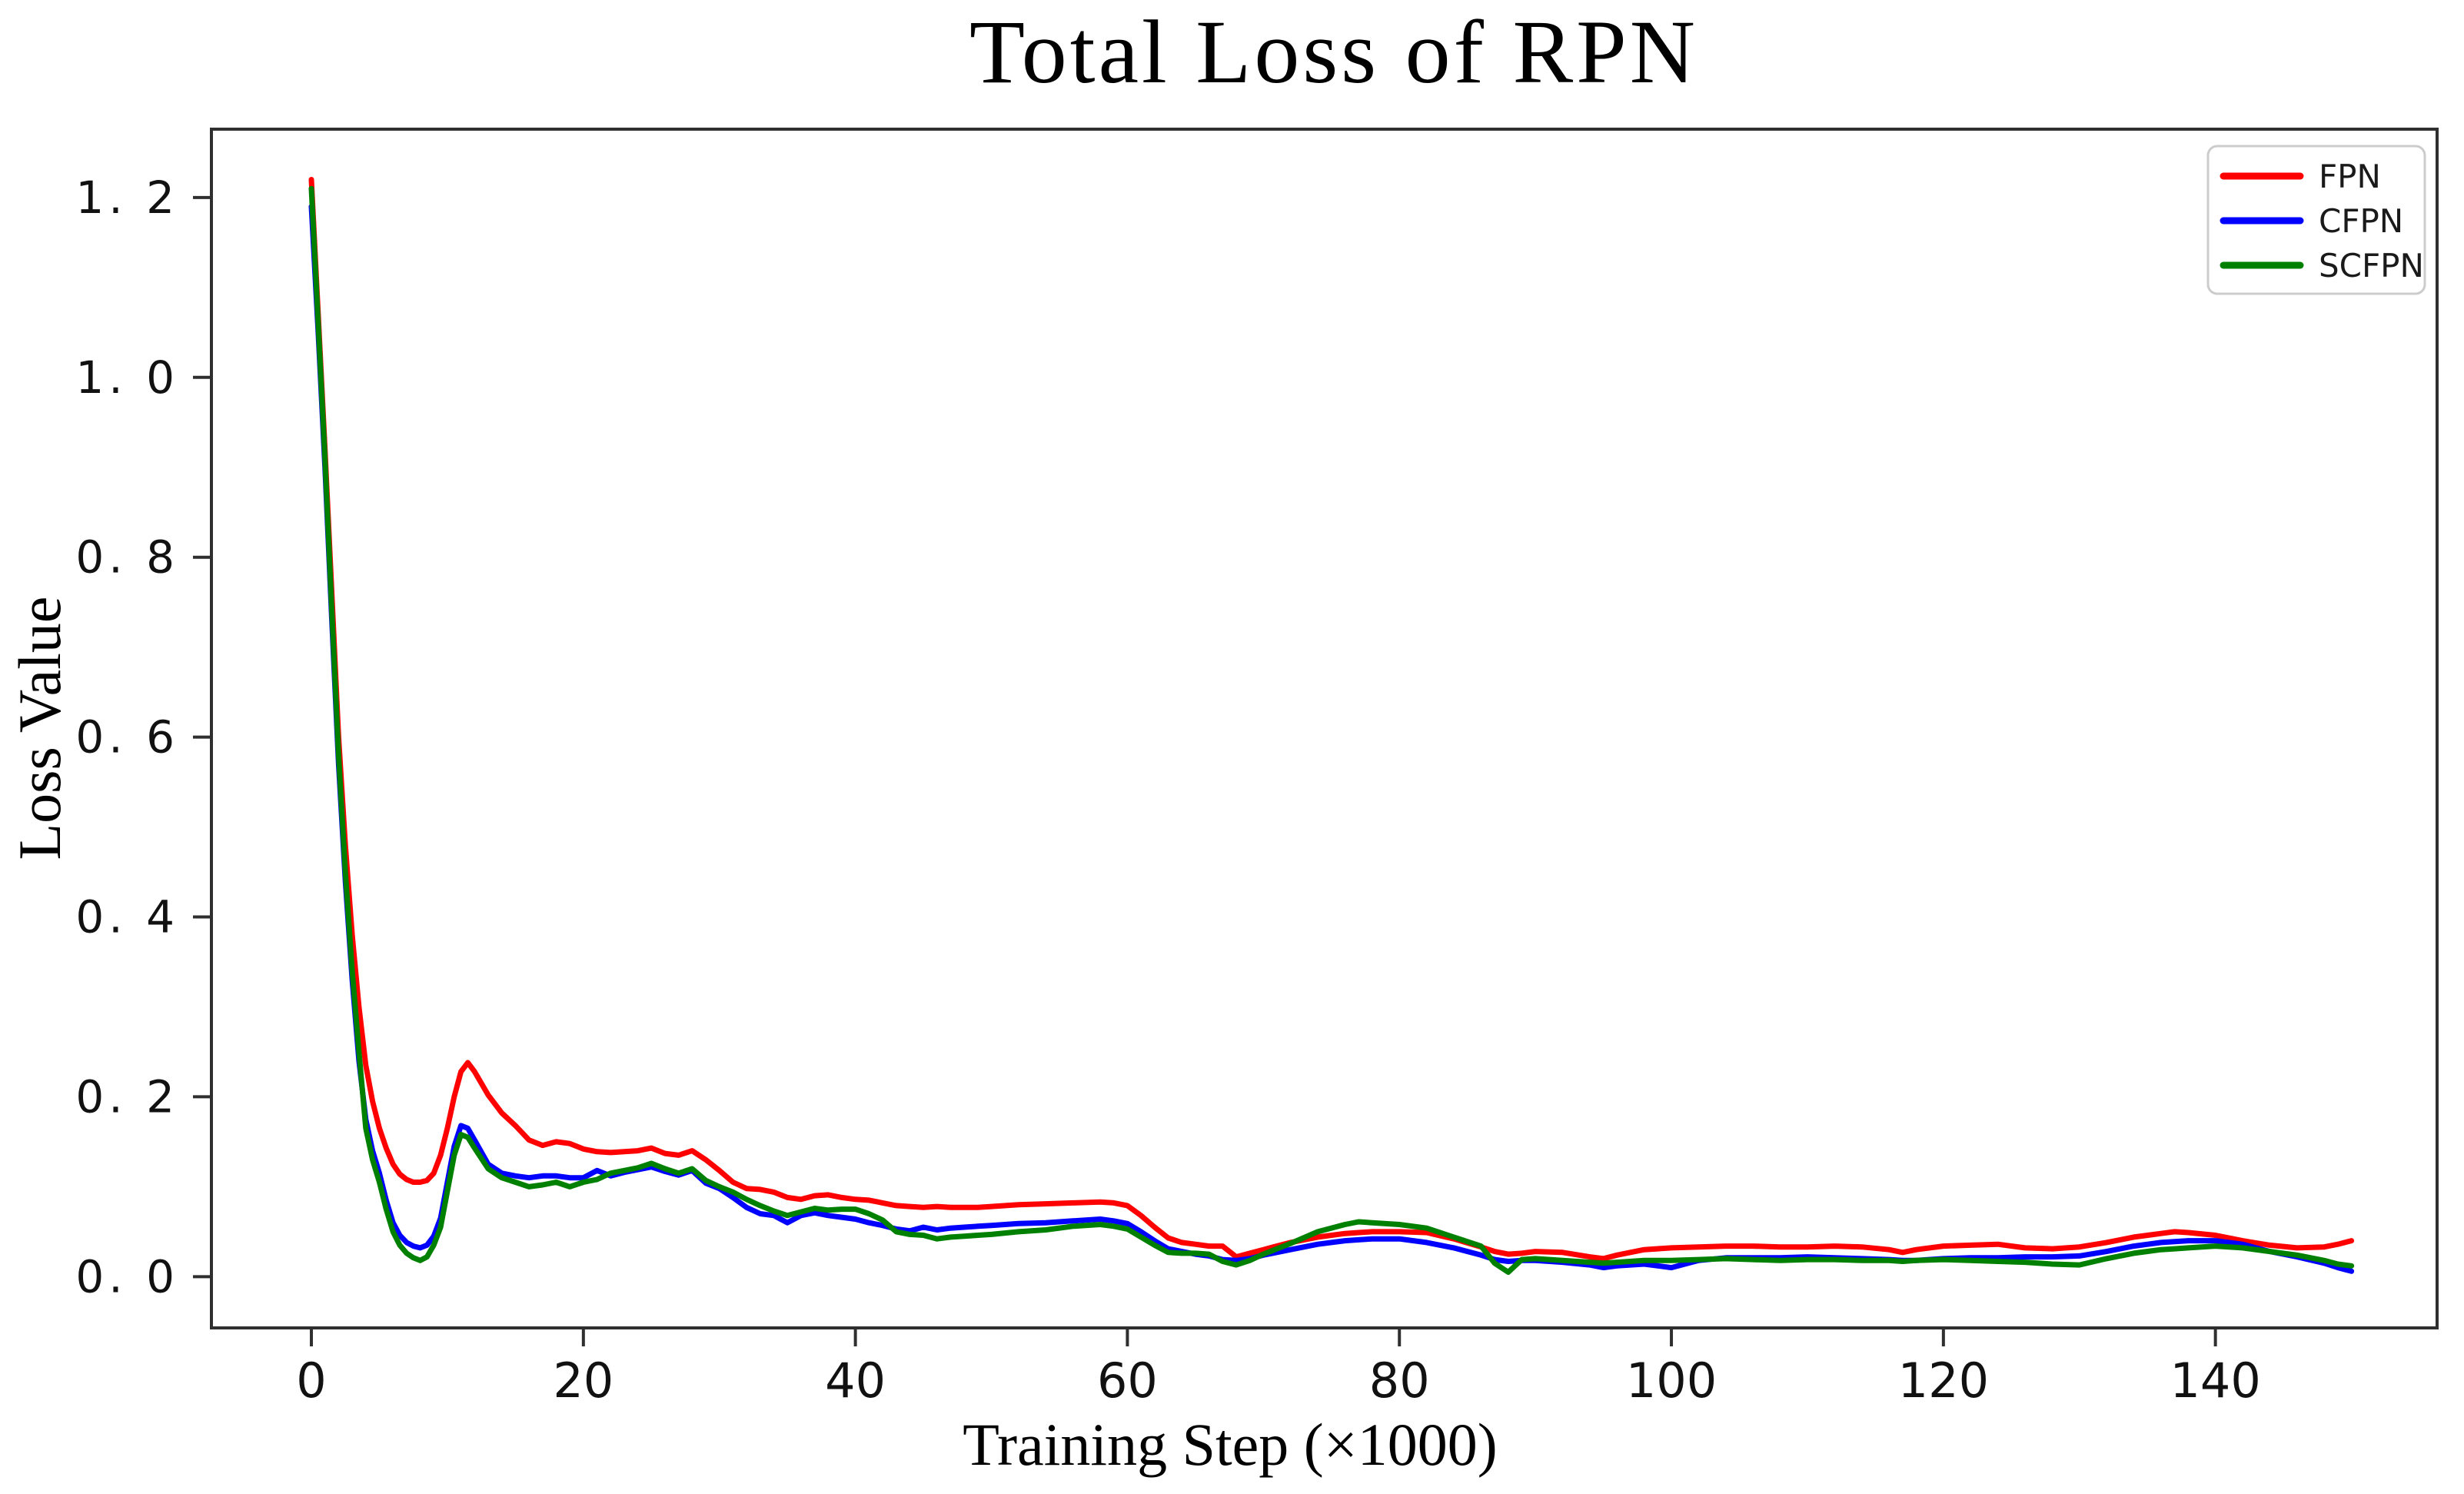  I want to click on y-tick-label: 0. 2, so click(127, 1096).